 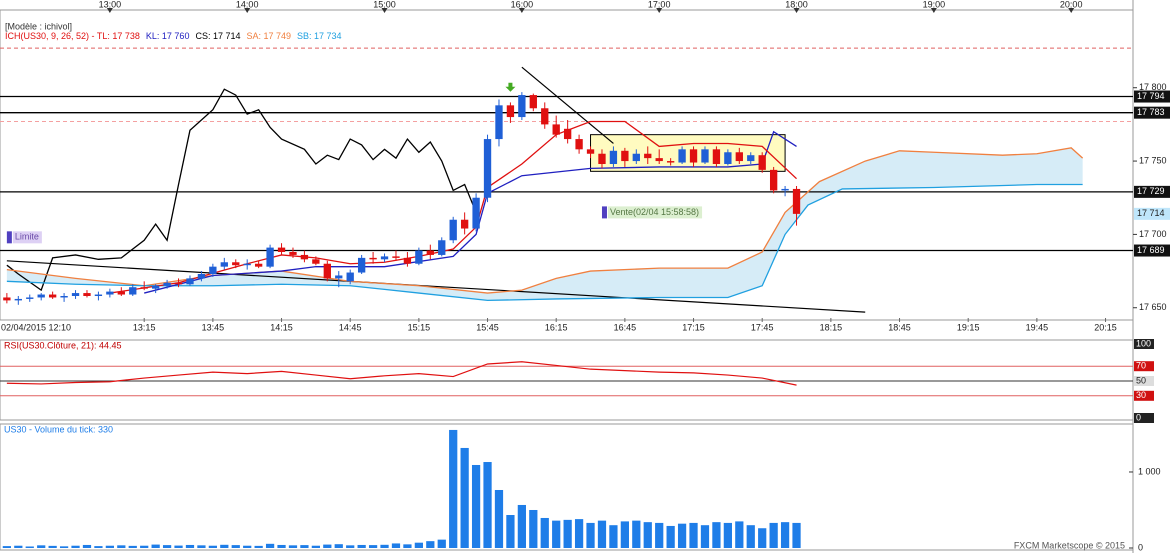 I want to click on volume-tick-label: 0, so click(x=1140, y=547).